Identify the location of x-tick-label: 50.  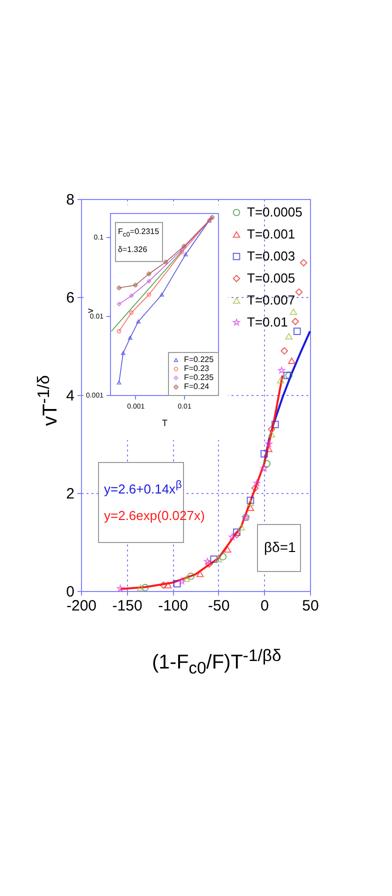
(310, 606).